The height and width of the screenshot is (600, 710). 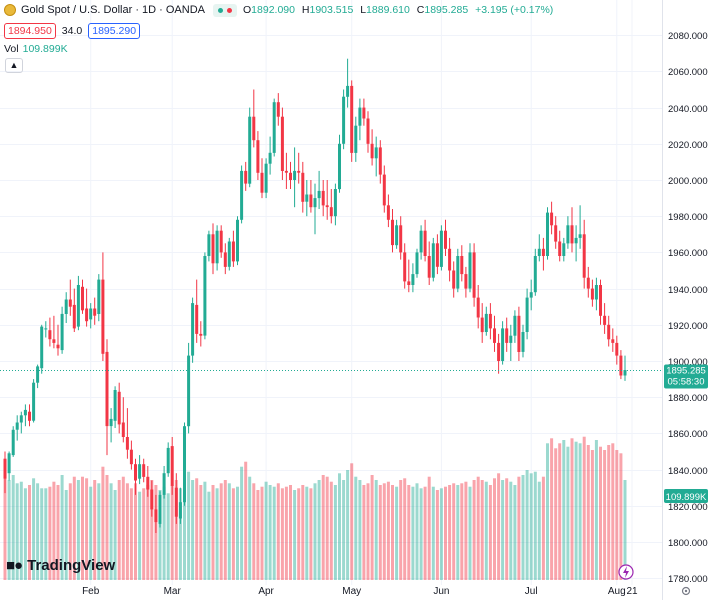 What do you see at coordinates (273, 10) in the screenshot?
I see `open-value: 1892.090` at bounding box center [273, 10].